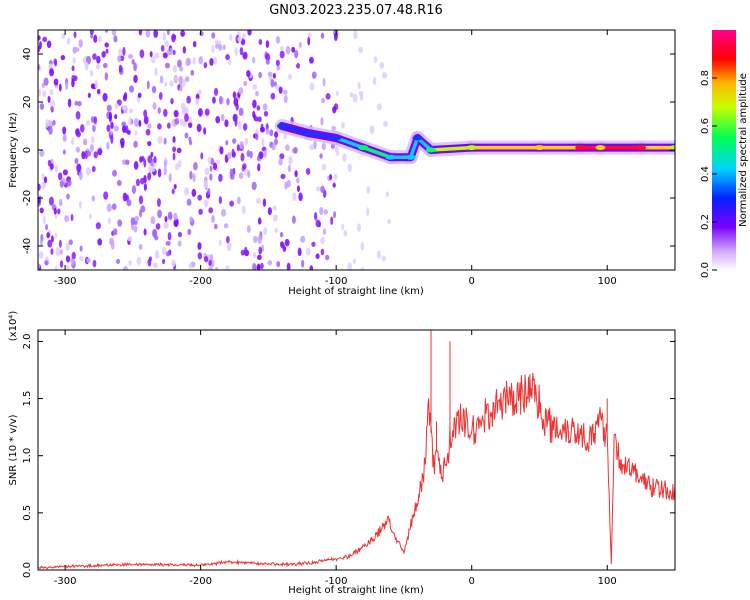  What do you see at coordinates (580, 148) in the screenshot?
I see `track-point` at bounding box center [580, 148].